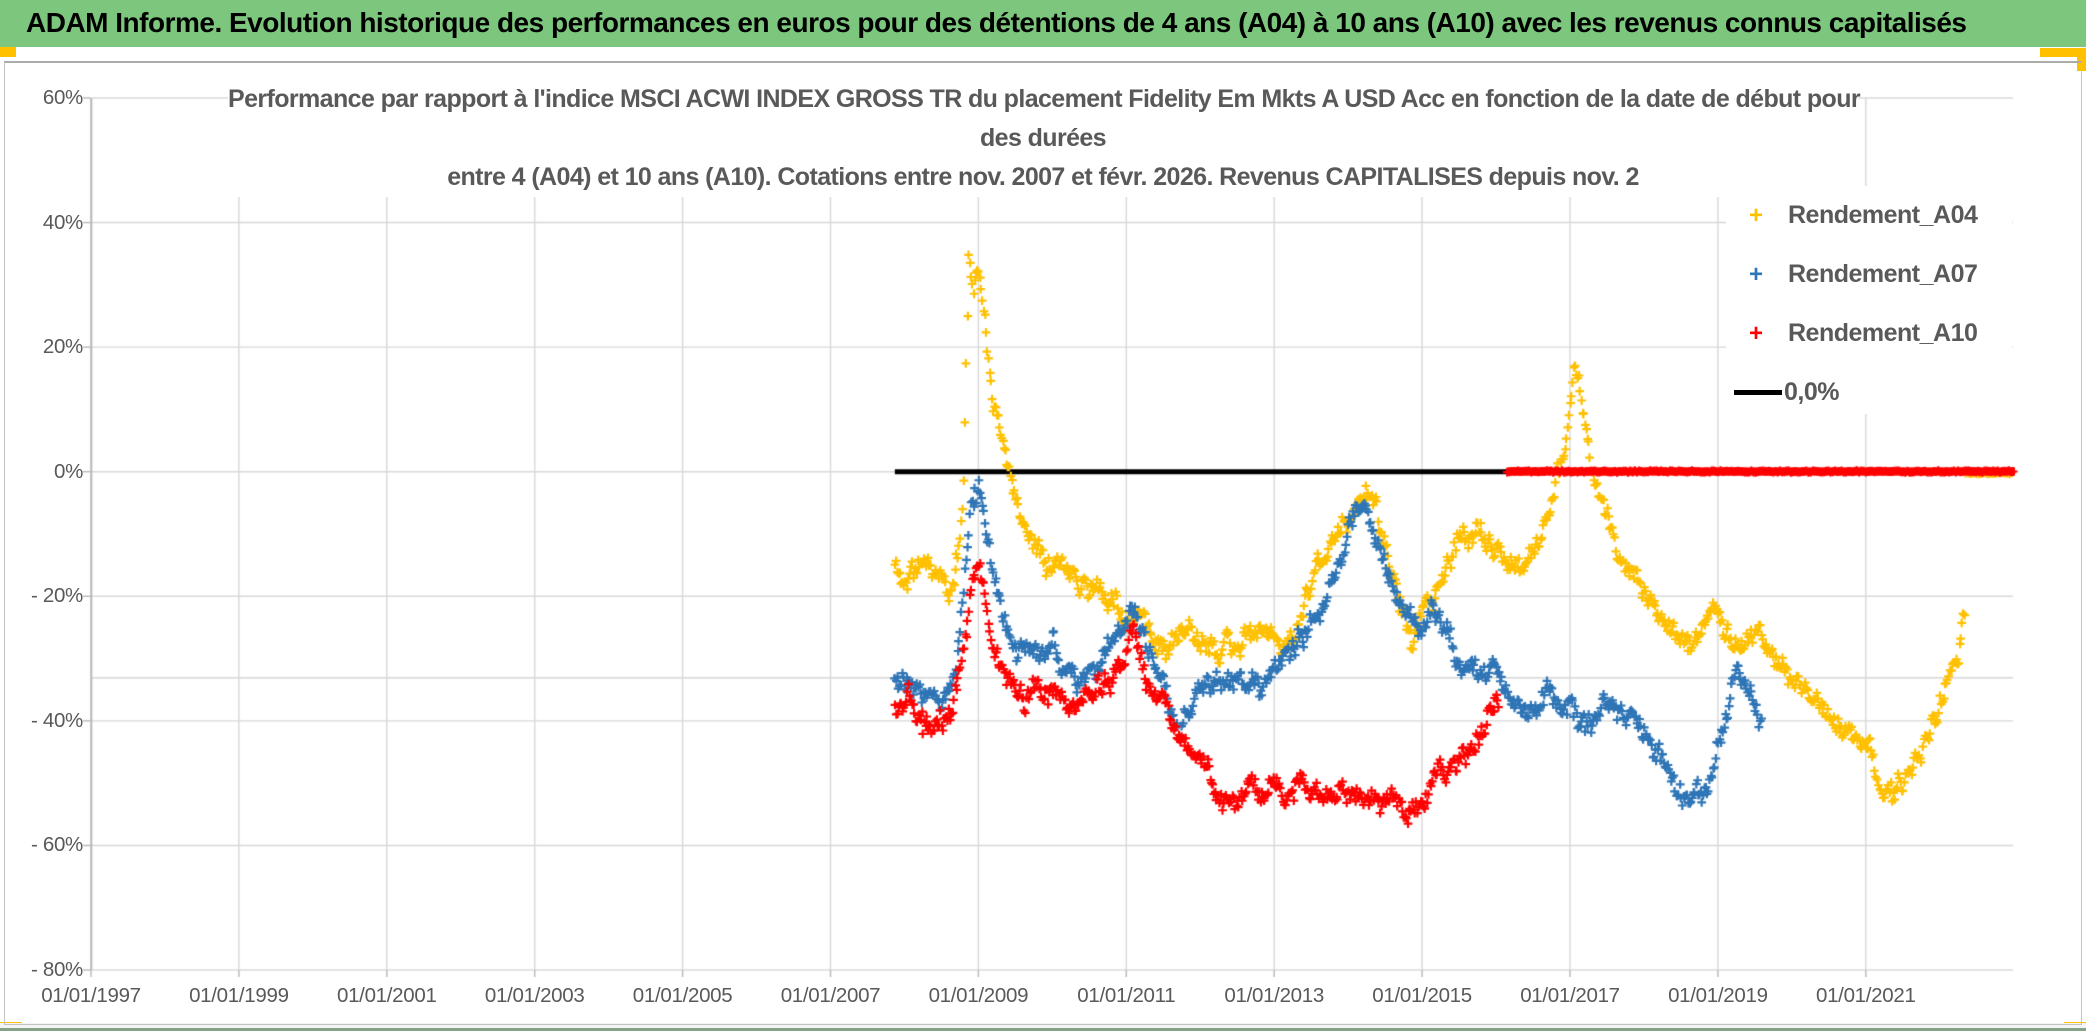 The width and height of the screenshot is (2086, 1031). What do you see at coordinates (1811, 392) in the screenshot?
I see `legend-label: 0,0%` at bounding box center [1811, 392].